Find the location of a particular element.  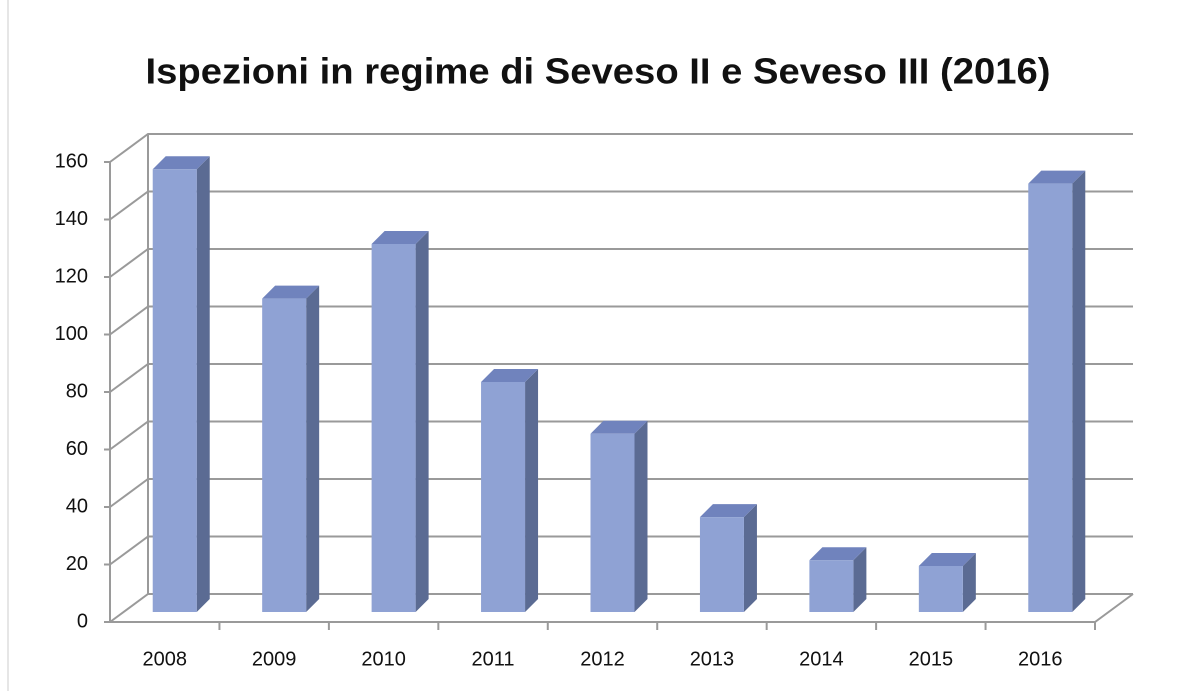

y-tick-label: 160 is located at coordinates (71, 161).